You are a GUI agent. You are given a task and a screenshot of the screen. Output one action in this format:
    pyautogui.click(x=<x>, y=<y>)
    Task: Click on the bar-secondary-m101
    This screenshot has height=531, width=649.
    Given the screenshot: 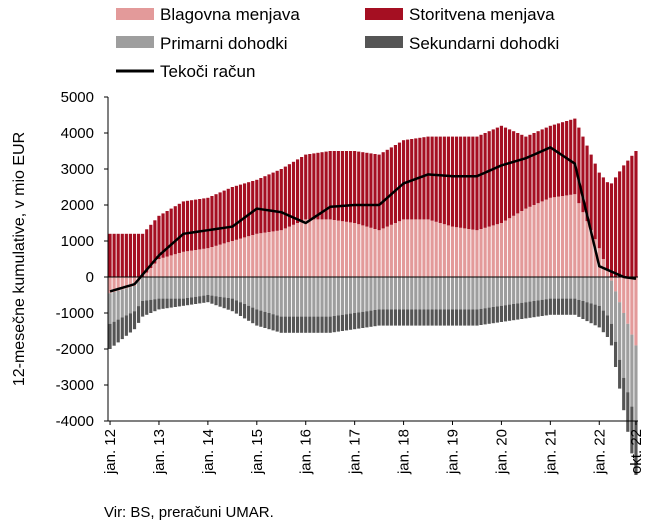 What is the action you would take?
    pyautogui.click(x=522, y=310)
    